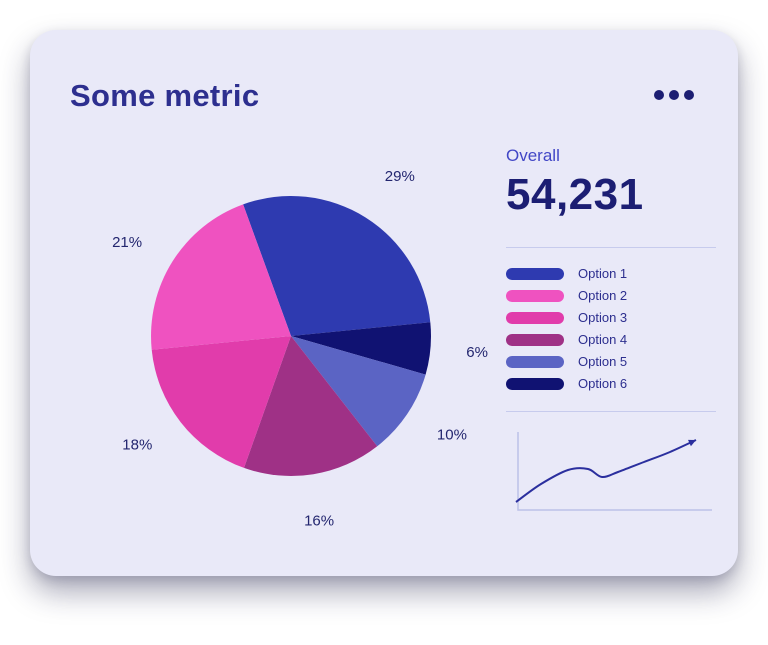 This screenshot has height=645, width=768. I want to click on legend-item-option-4: Option 4, so click(611, 339).